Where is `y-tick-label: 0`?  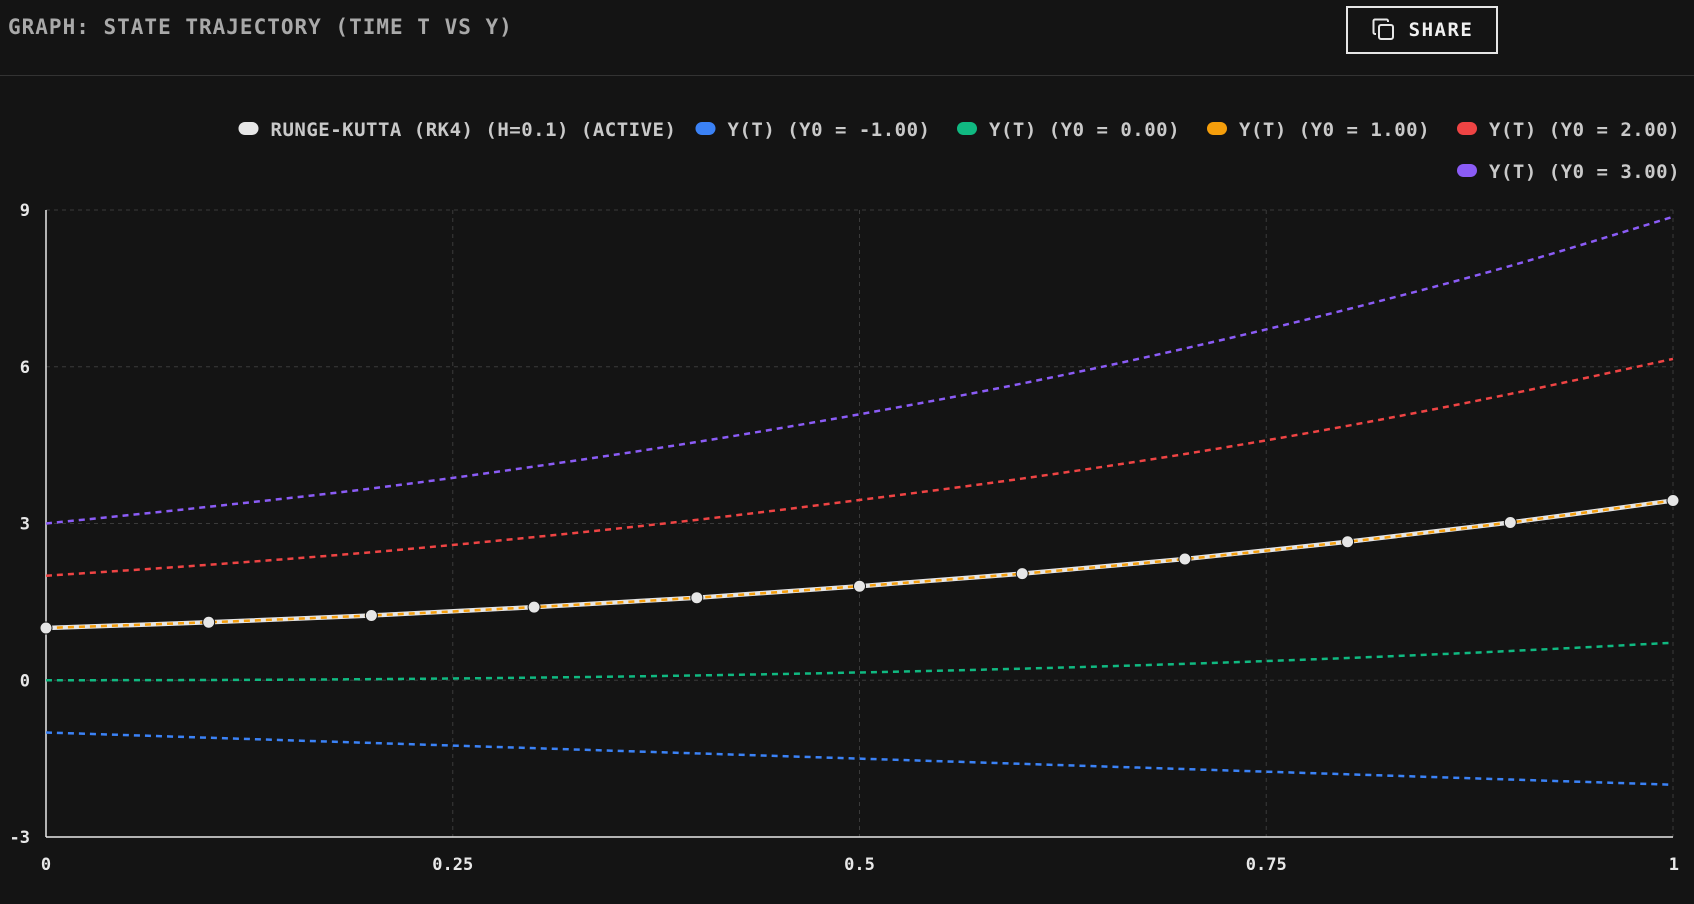 y-tick-label: 0 is located at coordinates (25, 681).